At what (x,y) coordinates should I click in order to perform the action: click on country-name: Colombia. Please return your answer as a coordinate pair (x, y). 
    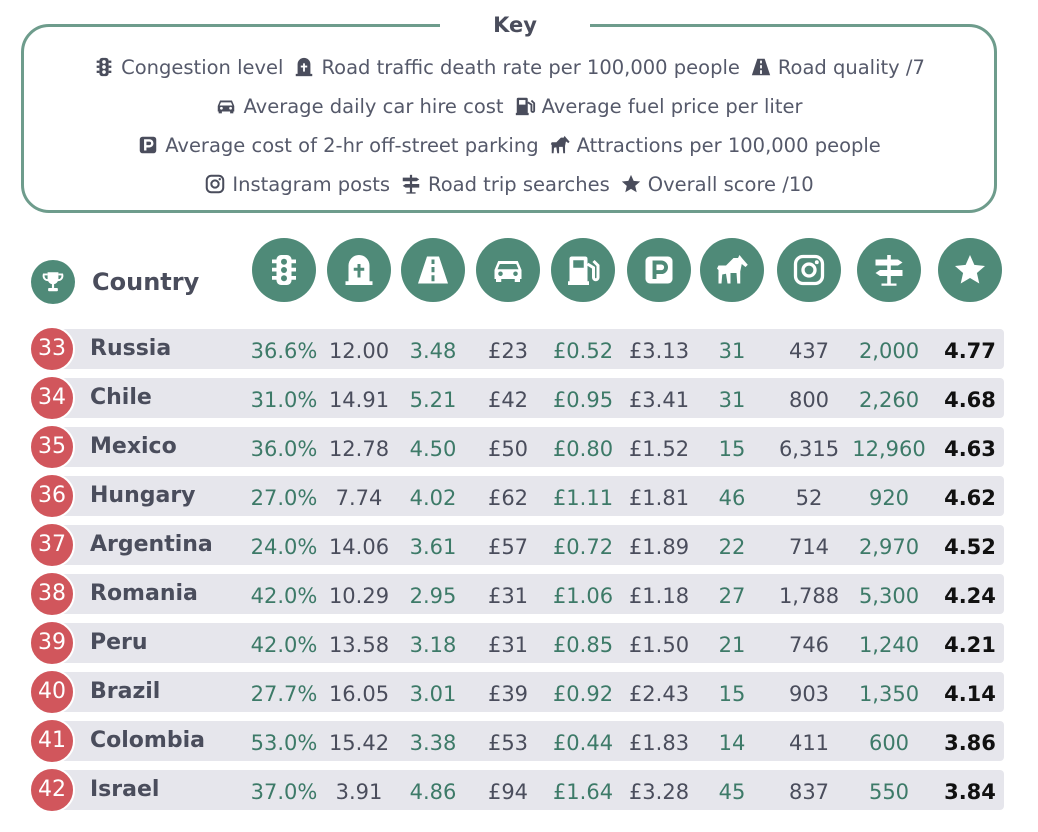
    Looking at the image, I should click on (147, 740).